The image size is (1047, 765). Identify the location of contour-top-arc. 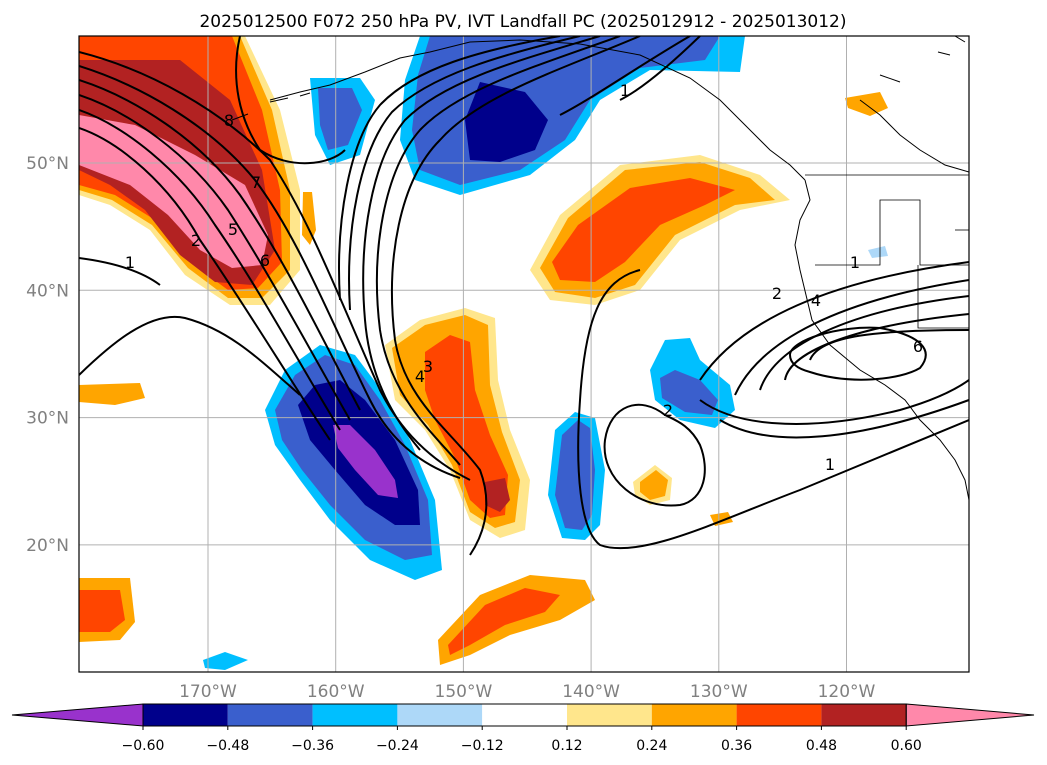
(290, 100).